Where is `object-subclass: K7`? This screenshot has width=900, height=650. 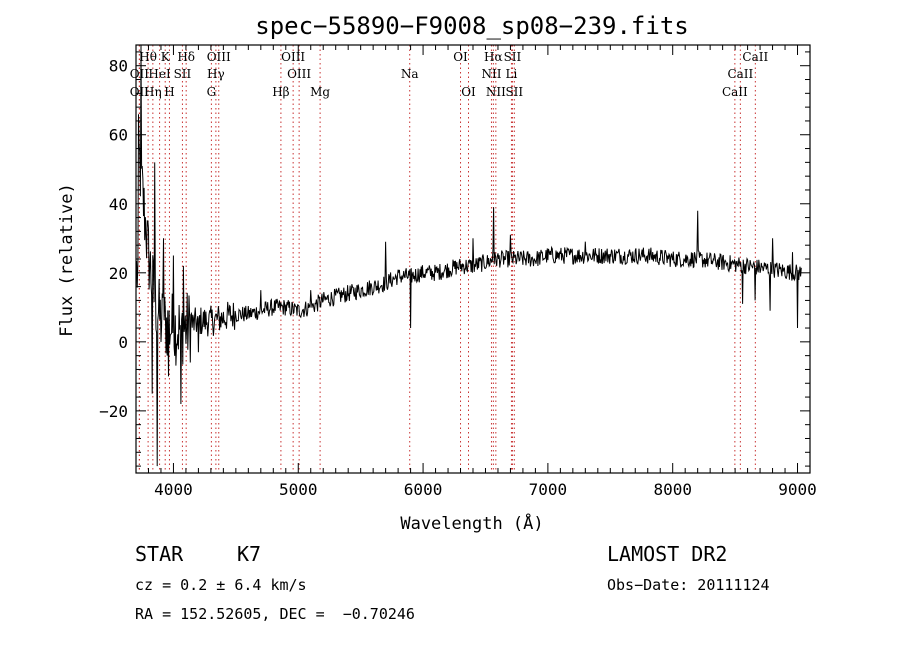 object-subclass: K7 is located at coordinates (249, 554).